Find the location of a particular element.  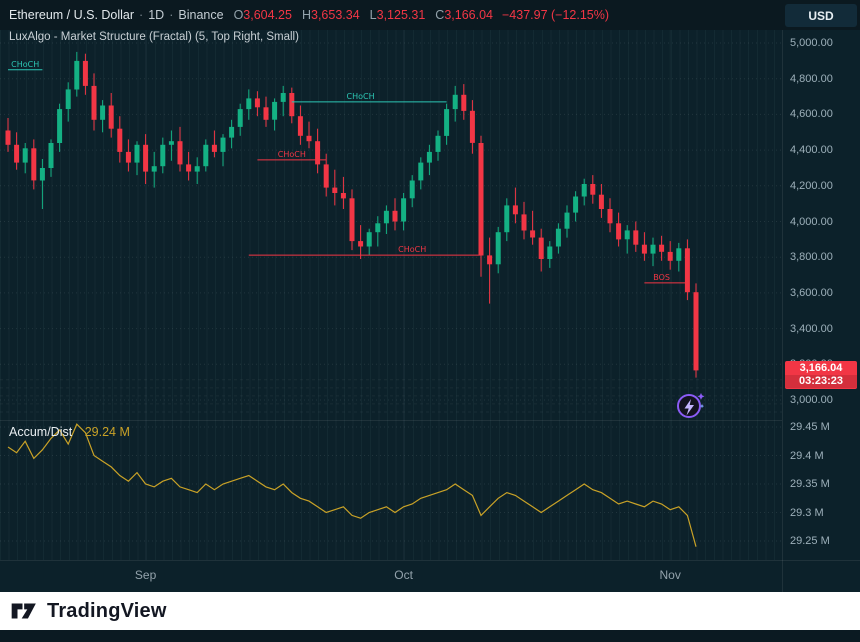

open-value: 3,604.25 is located at coordinates (267, 15).